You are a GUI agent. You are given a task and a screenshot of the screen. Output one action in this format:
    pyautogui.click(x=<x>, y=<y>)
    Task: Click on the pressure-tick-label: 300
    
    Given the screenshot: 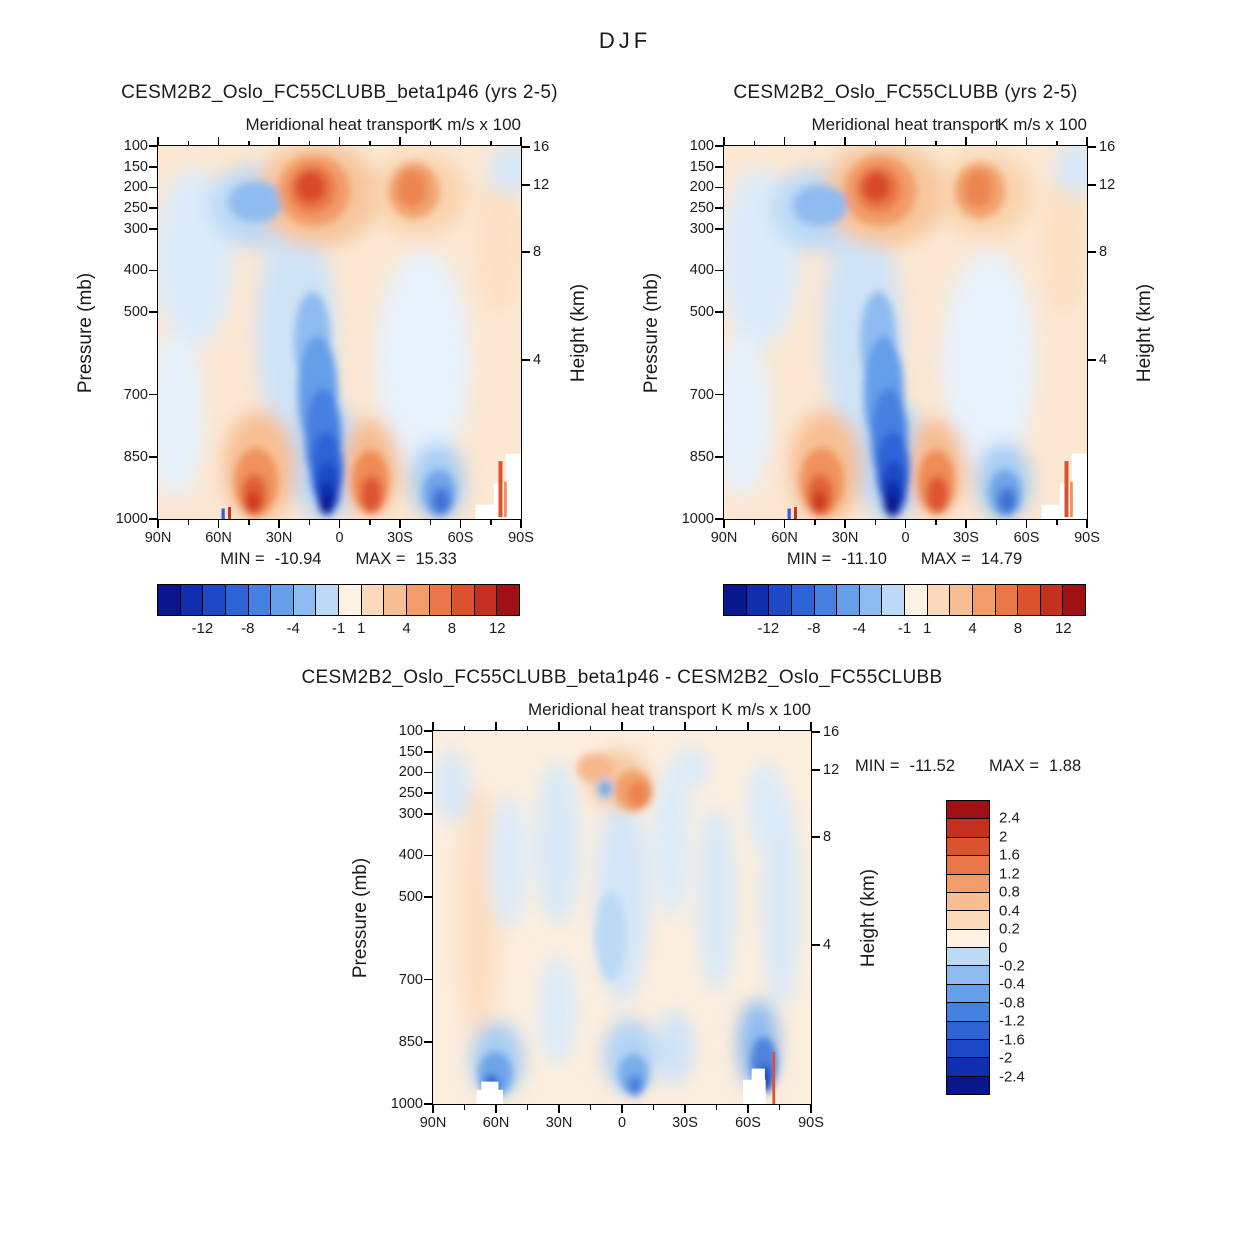 What is the action you would take?
    pyautogui.click(x=410, y=813)
    